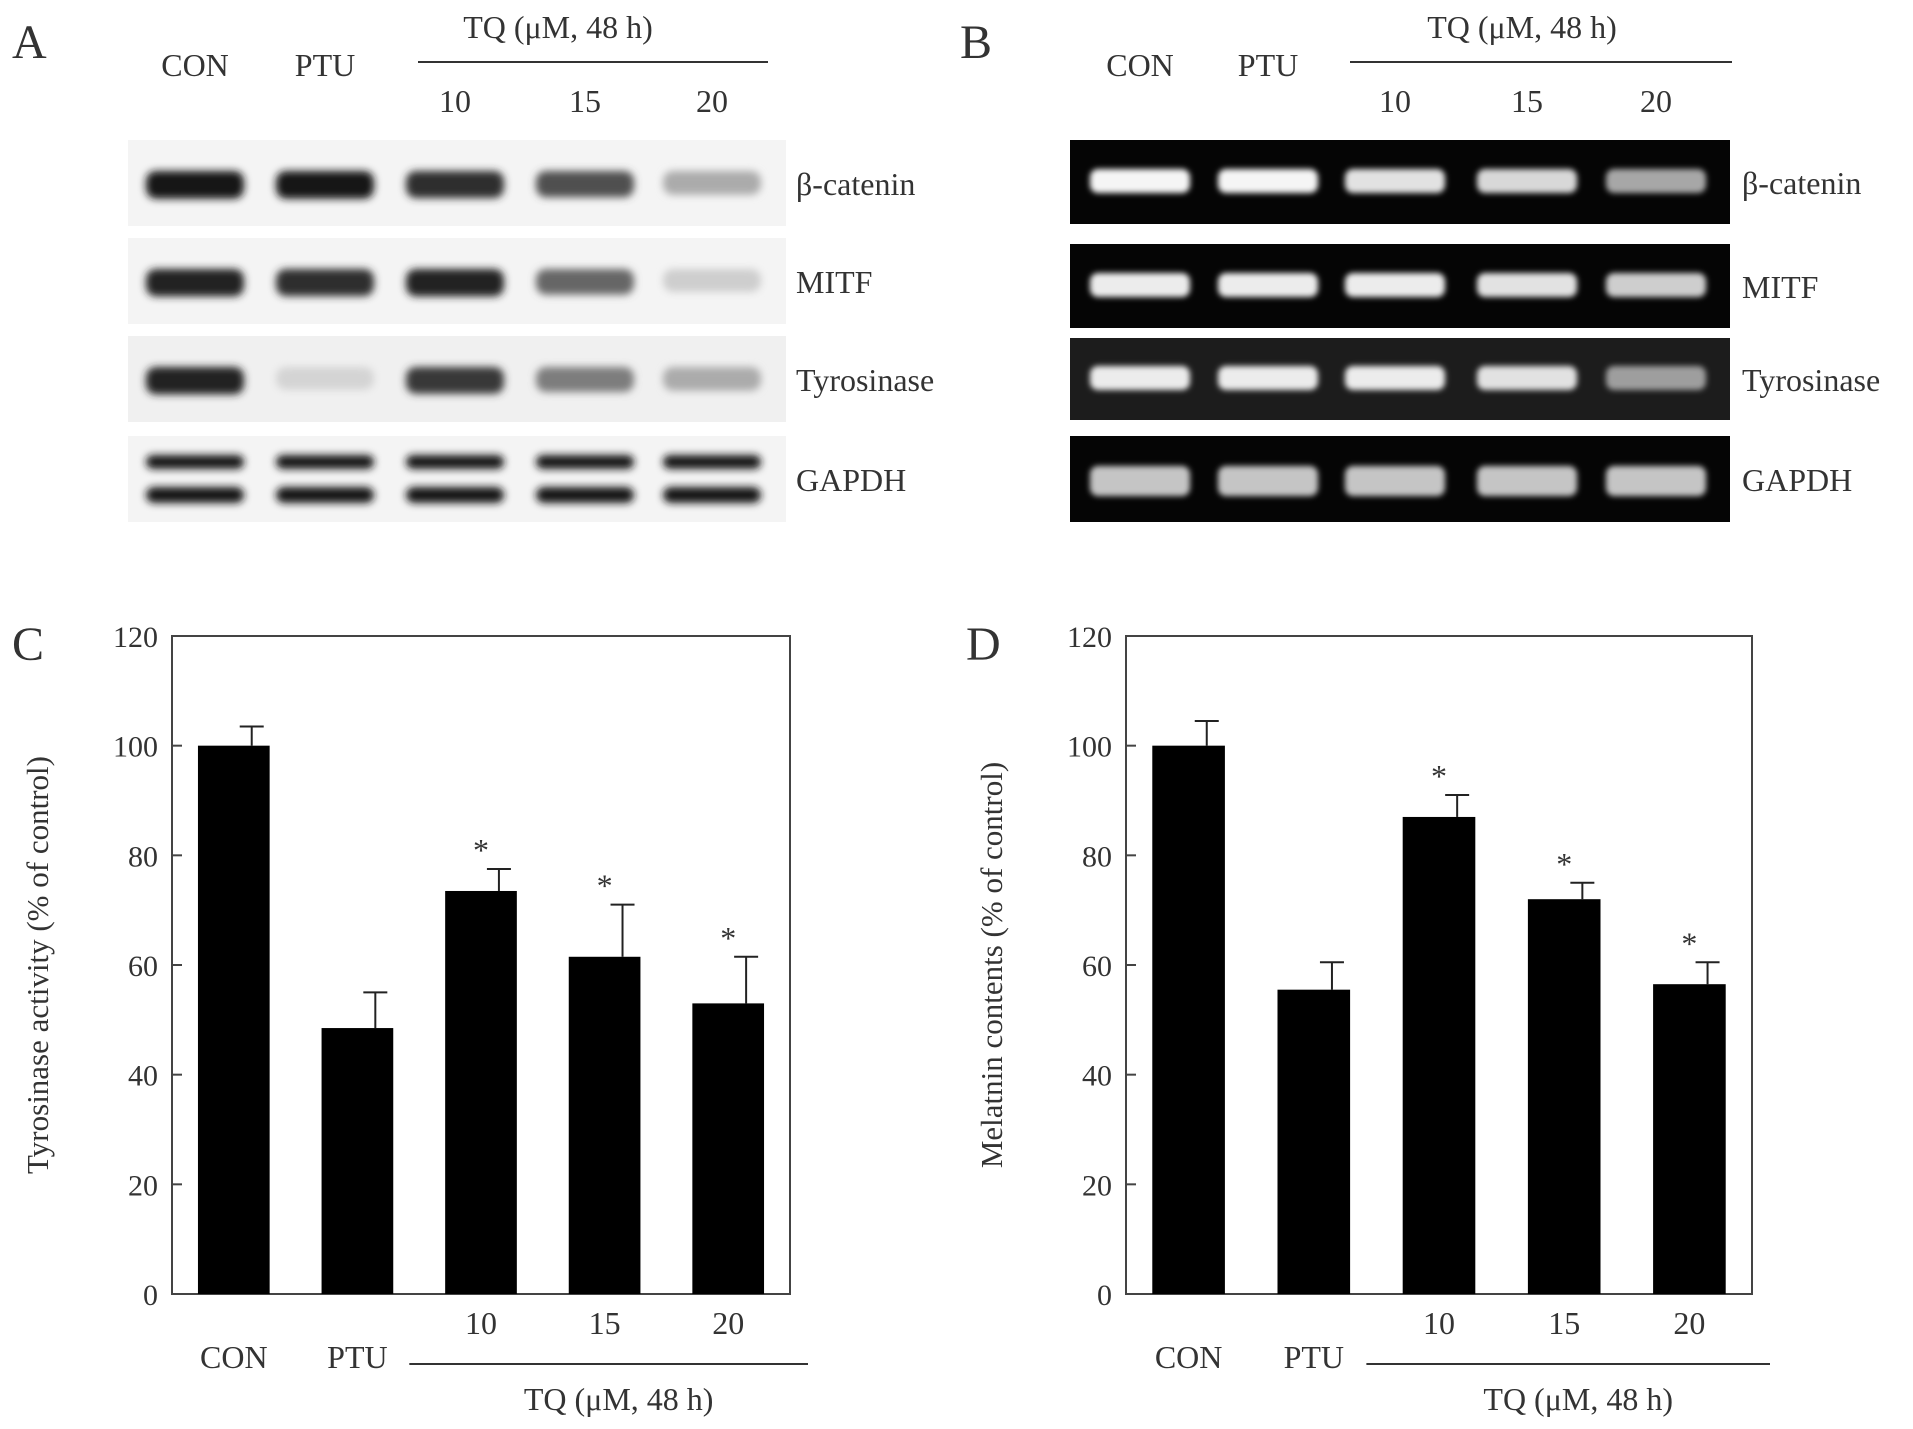 This screenshot has width=1913, height=1429. Describe the element at coordinates (1268, 65) in the screenshot. I see `panel-b-lane-label: PTU` at that location.